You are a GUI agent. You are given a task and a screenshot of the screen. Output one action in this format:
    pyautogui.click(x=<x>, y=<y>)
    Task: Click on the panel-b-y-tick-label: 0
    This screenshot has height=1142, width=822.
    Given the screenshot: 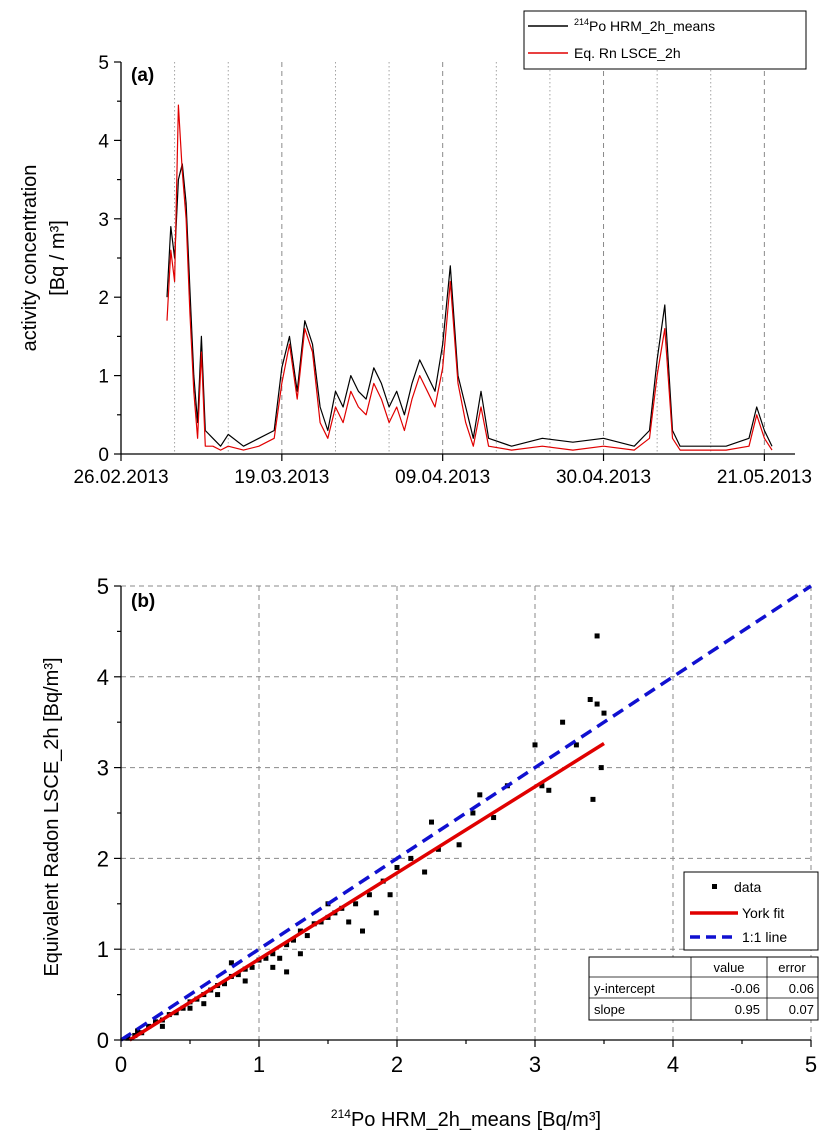 What is the action you would take?
    pyautogui.click(x=103, y=1040)
    